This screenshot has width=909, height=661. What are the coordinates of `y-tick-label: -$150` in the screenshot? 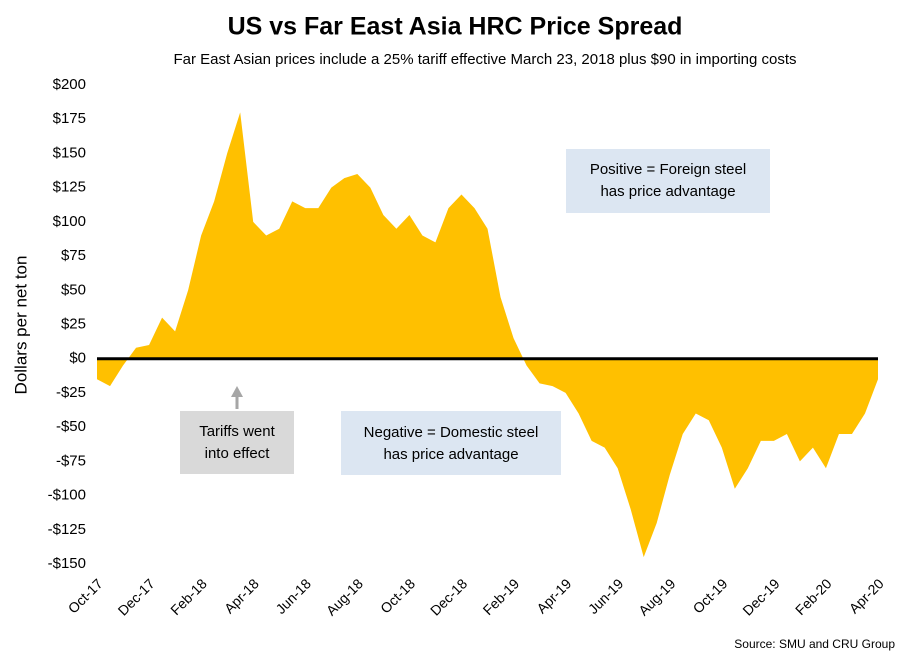 It's located at (67, 563).